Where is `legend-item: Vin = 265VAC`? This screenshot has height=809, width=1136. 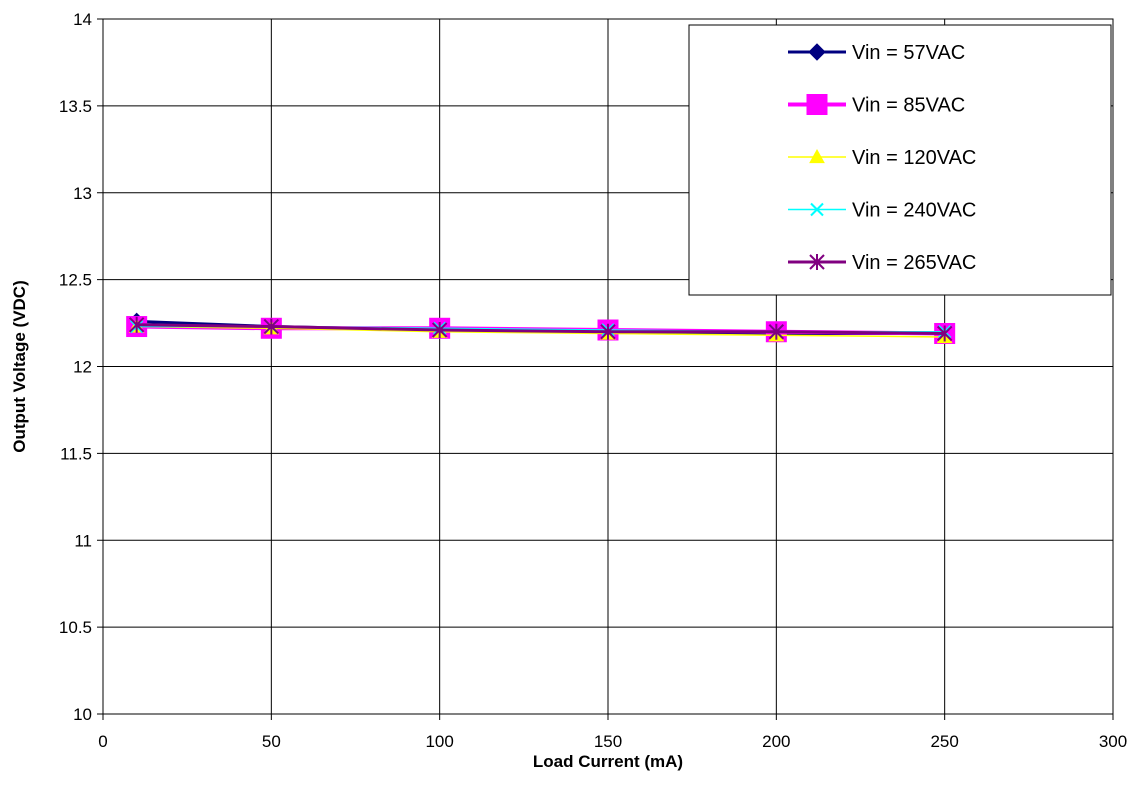
legend-item: Vin = 265VAC is located at coordinates (882, 263).